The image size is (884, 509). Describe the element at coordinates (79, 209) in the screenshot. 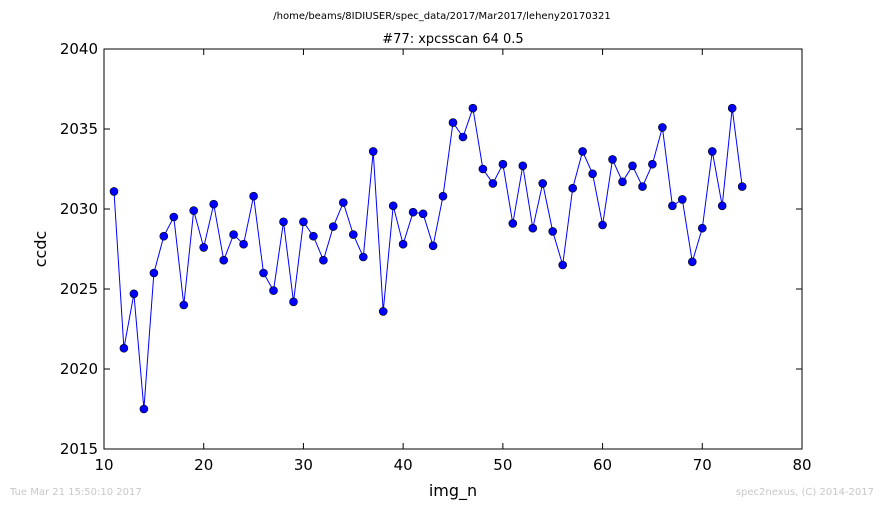

I see `y-tick-label: 2030` at that location.